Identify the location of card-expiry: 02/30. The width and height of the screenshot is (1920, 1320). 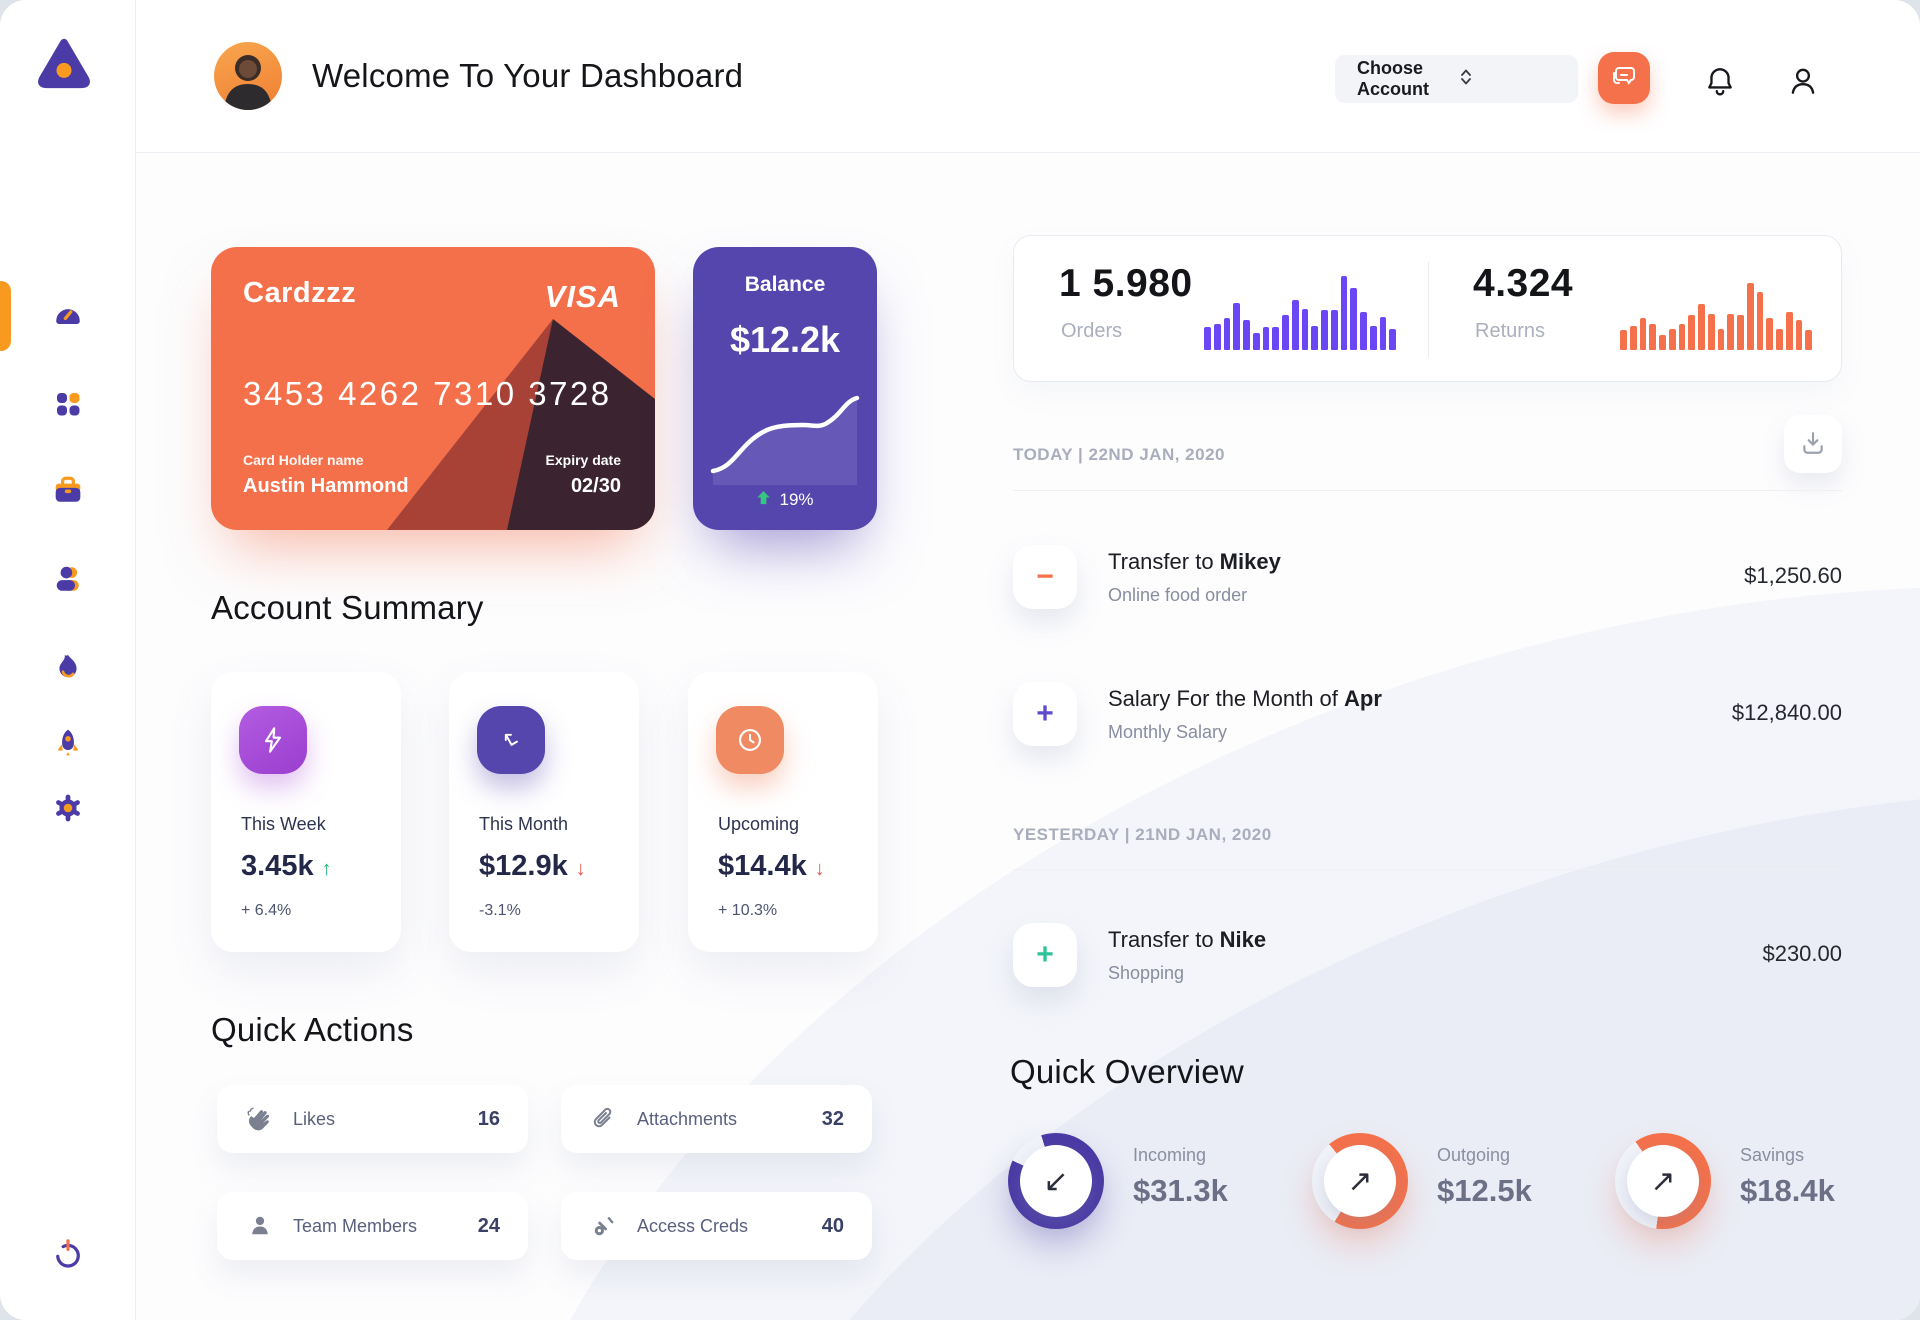
(595, 486).